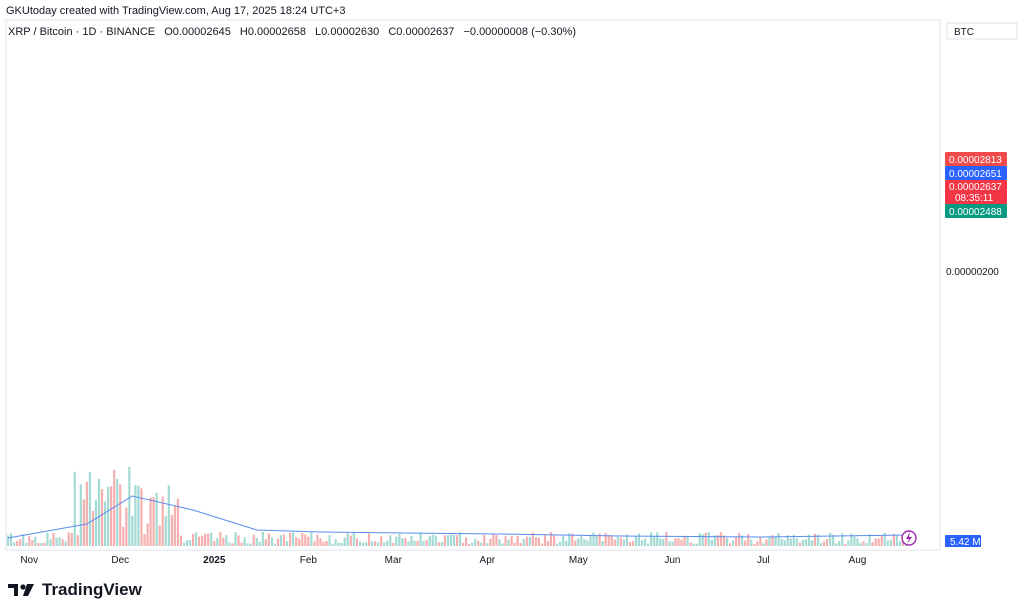 This screenshot has height=612, width=1024. What do you see at coordinates (457, 517) in the screenshot?
I see `volume-ma-line` at bounding box center [457, 517].